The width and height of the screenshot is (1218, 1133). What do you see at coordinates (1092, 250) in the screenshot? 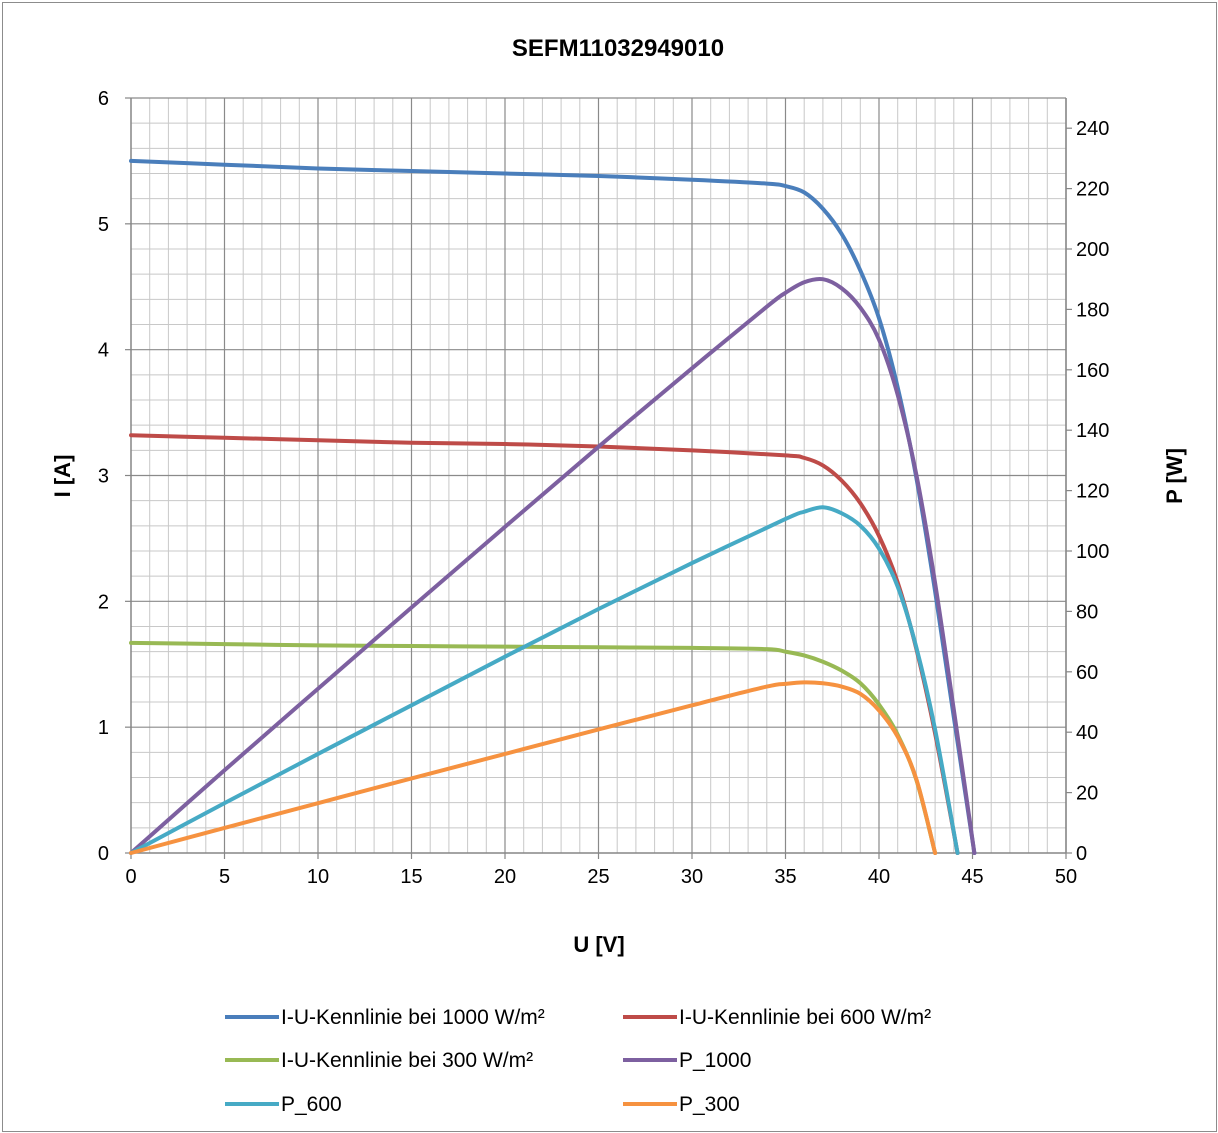
I see `y2-tick-label: 200` at bounding box center [1092, 250].